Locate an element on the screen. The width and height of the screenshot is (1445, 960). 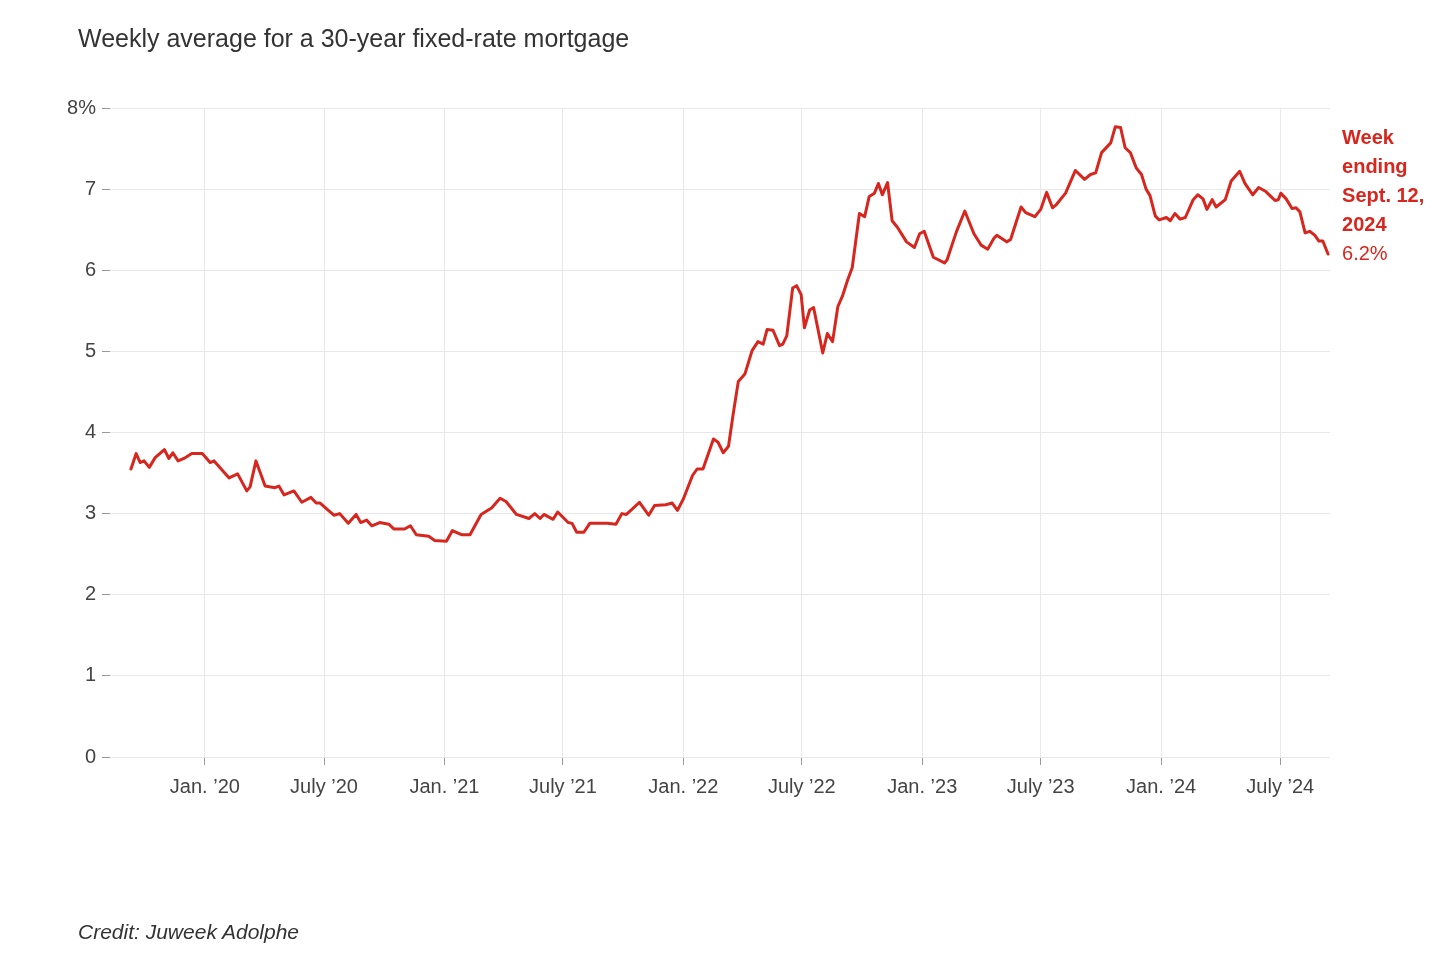
x-tick-label: Jan. ’20 is located at coordinates (204, 785).